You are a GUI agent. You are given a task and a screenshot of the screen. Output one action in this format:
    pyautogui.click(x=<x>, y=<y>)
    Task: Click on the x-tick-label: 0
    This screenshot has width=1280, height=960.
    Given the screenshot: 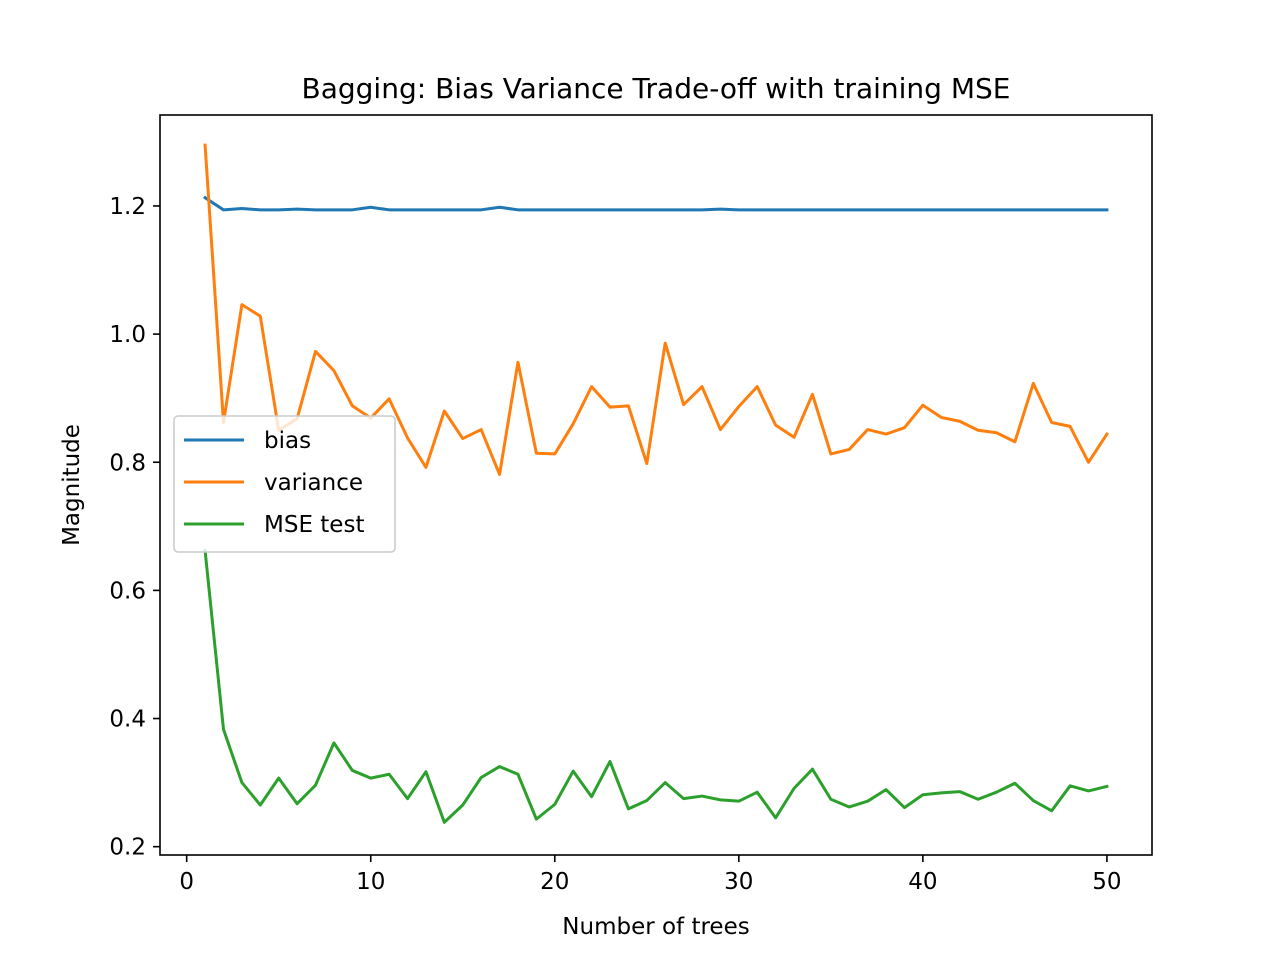 What is the action you would take?
    pyautogui.click(x=186, y=882)
    